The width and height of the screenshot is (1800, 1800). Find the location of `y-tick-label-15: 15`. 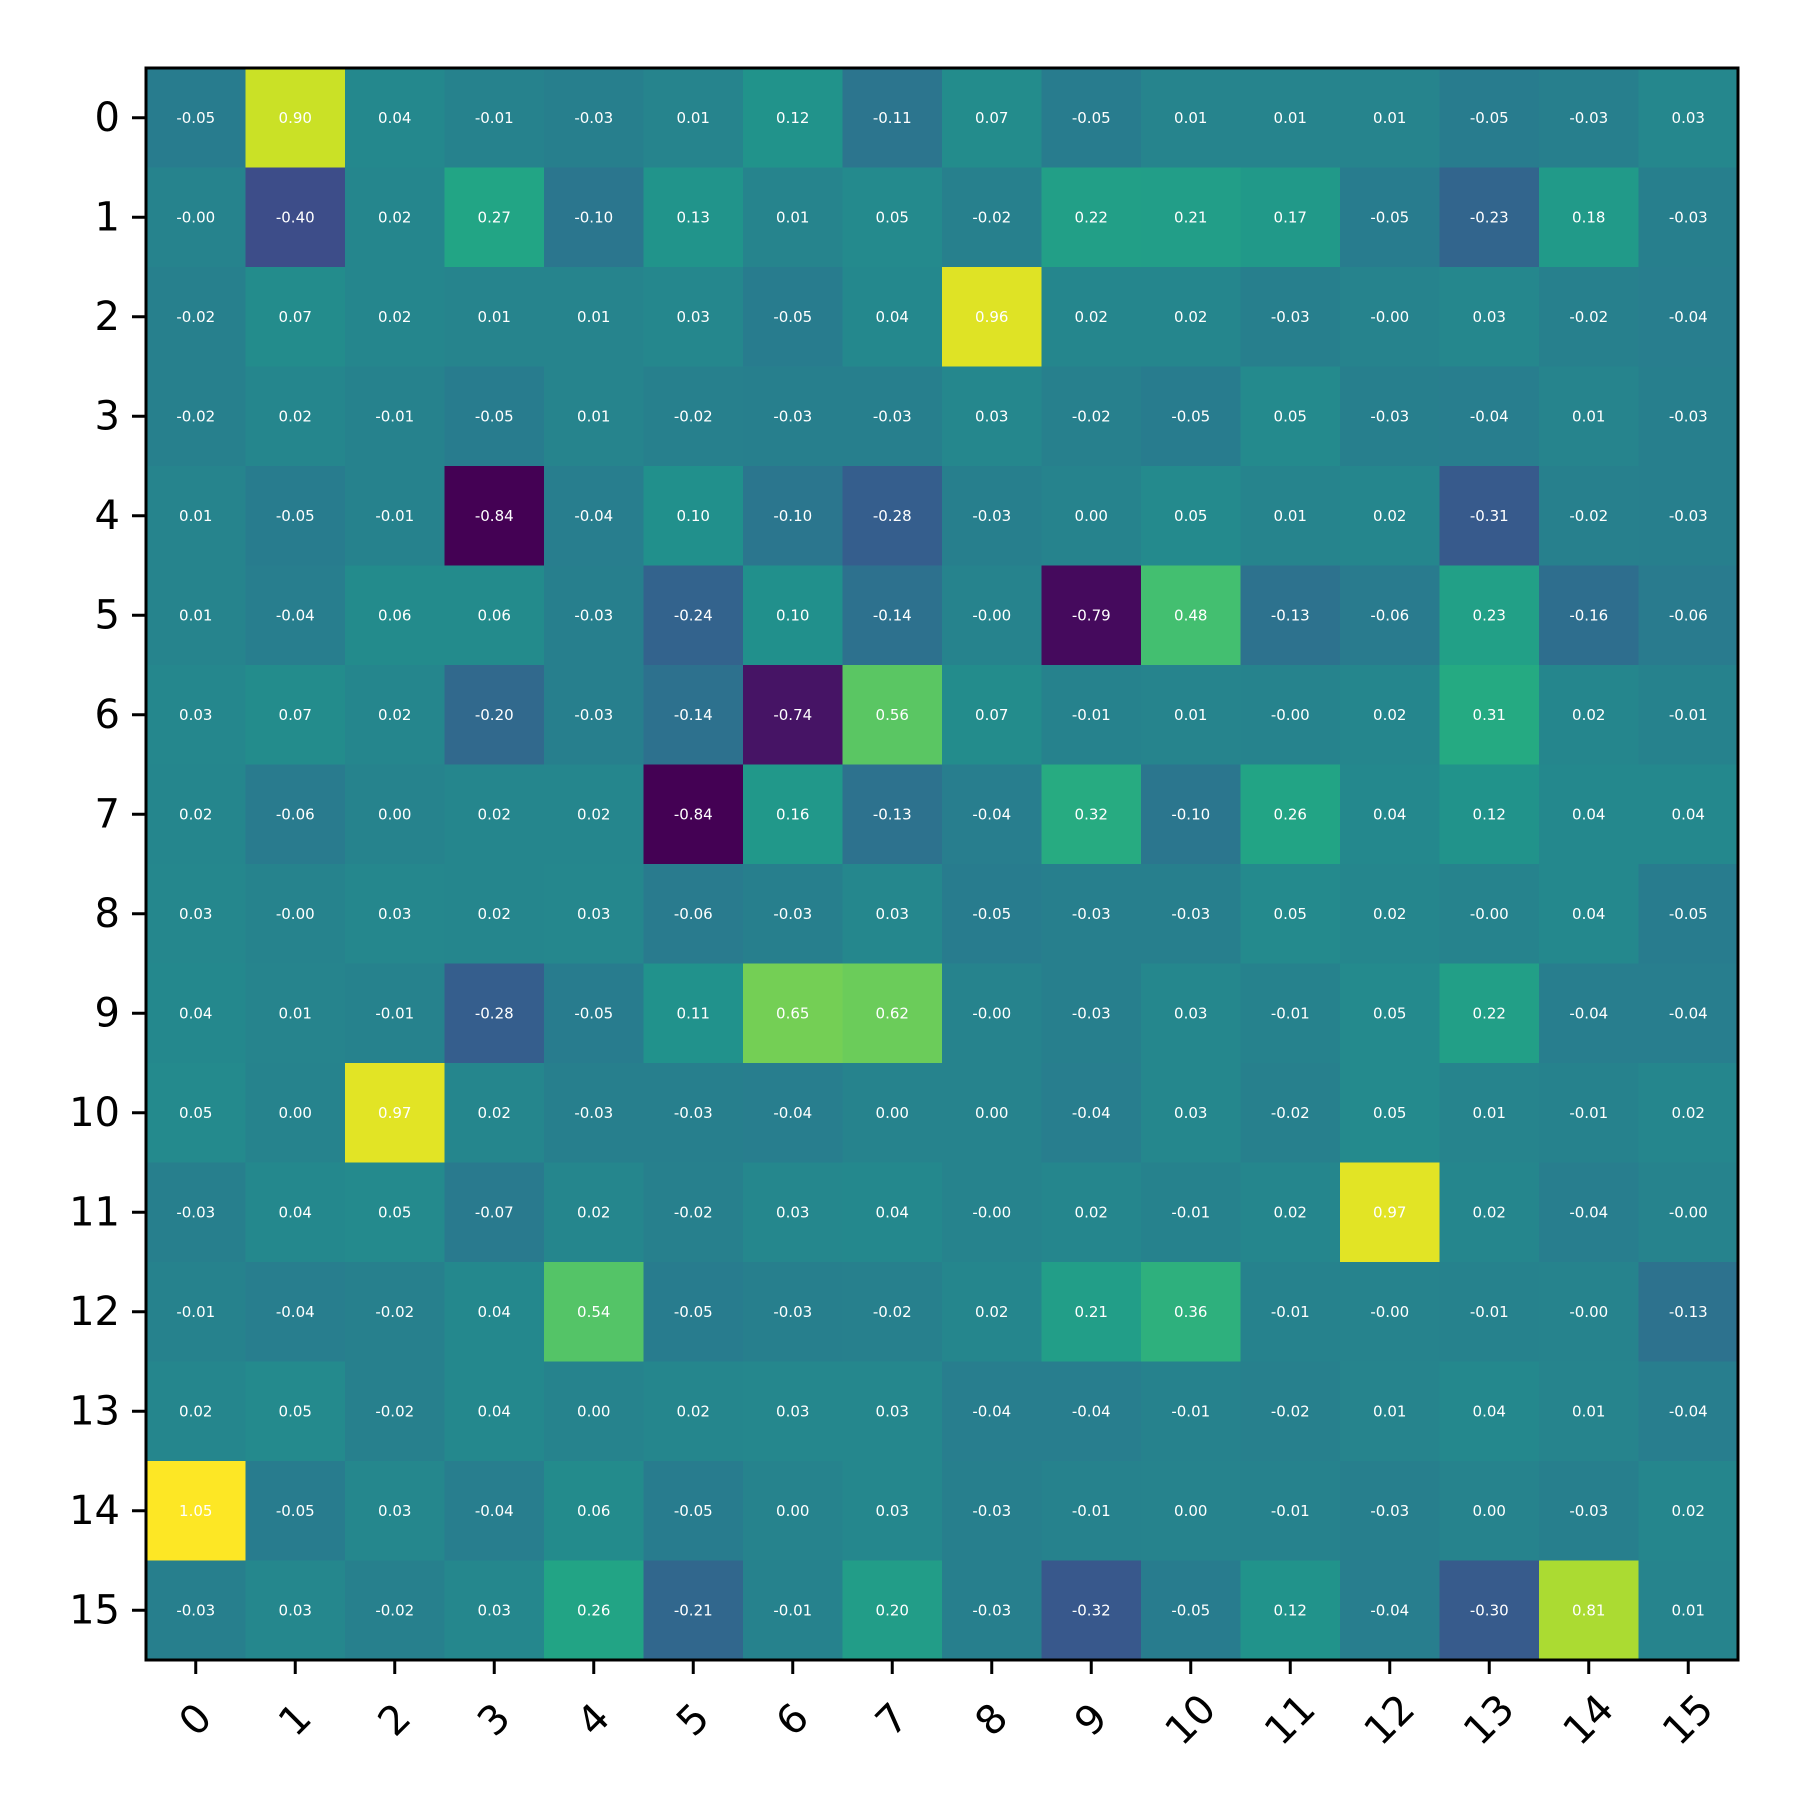

y-tick-label-15: 15 is located at coordinates (94, 1610).